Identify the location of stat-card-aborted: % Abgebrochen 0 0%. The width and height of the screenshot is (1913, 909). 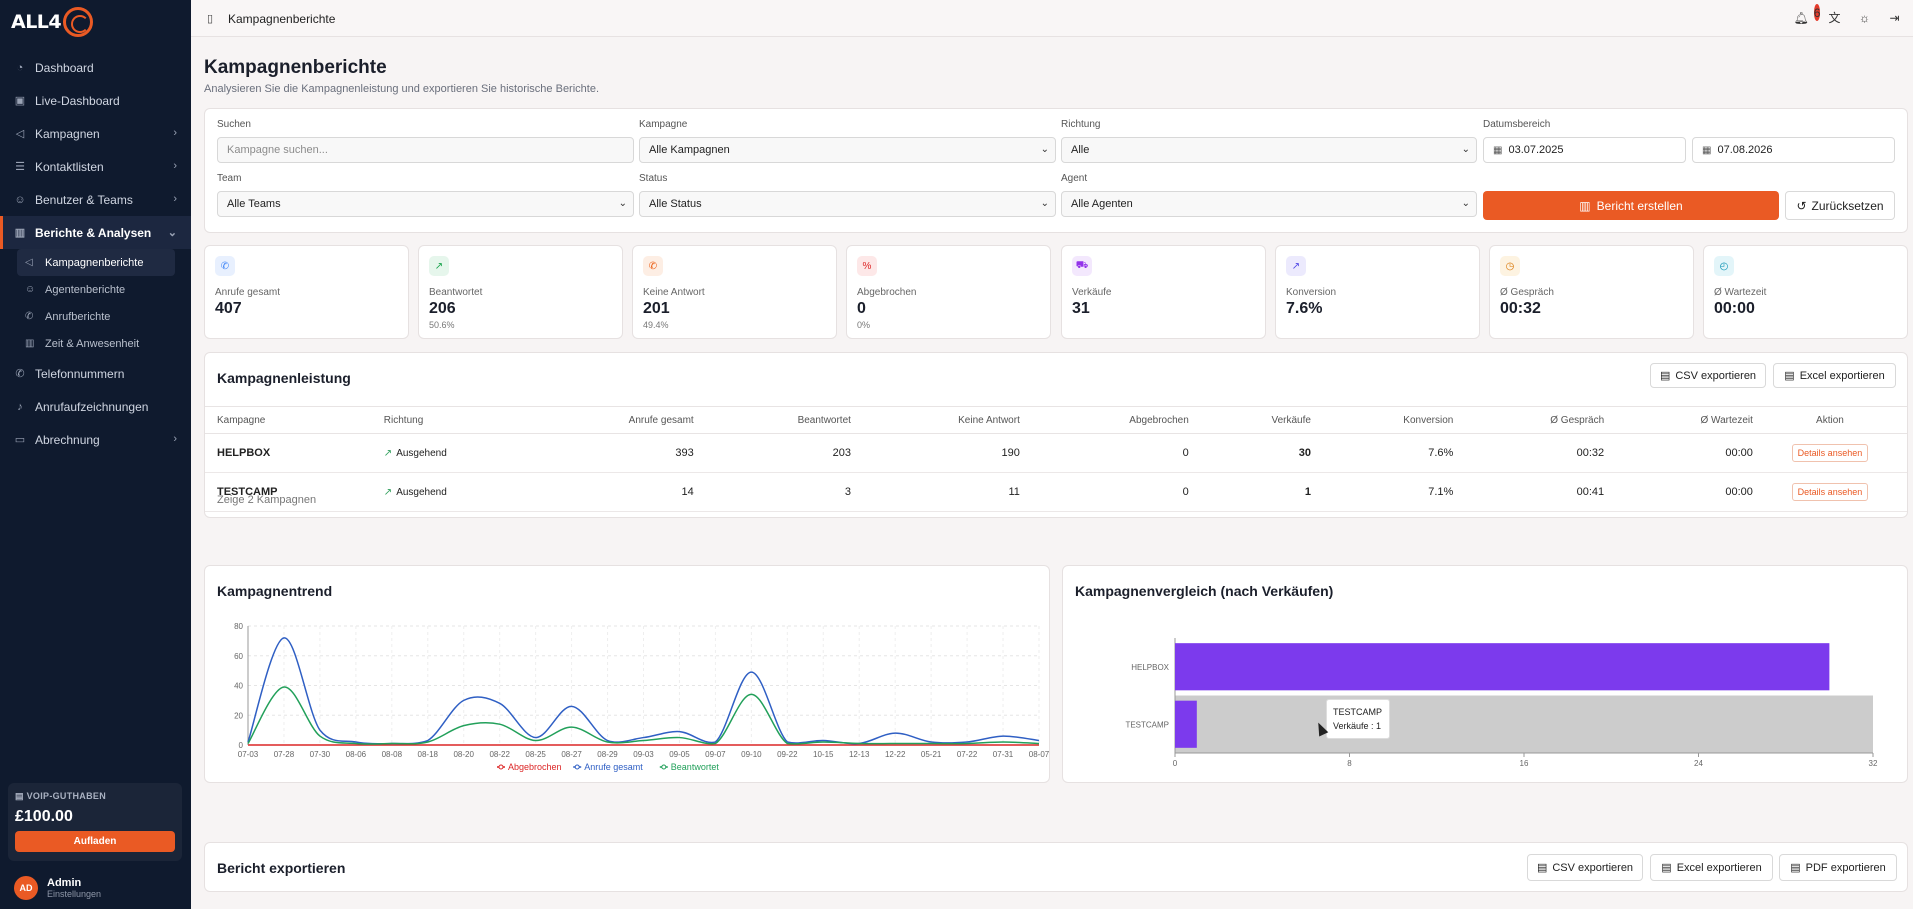
(948, 292).